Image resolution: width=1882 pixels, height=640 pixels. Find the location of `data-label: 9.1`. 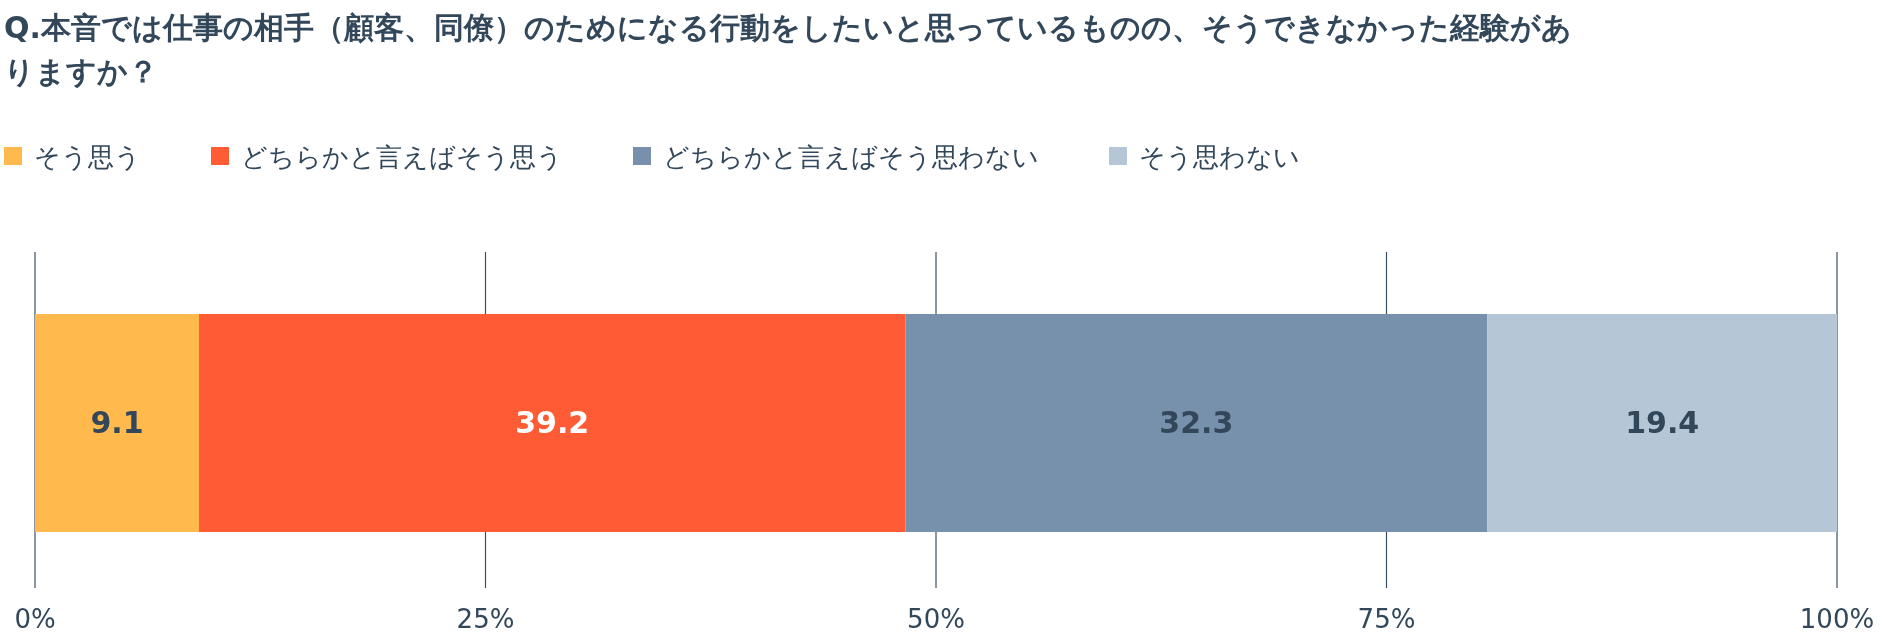

data-label: 9.1 is located at coordinates (117, 422).